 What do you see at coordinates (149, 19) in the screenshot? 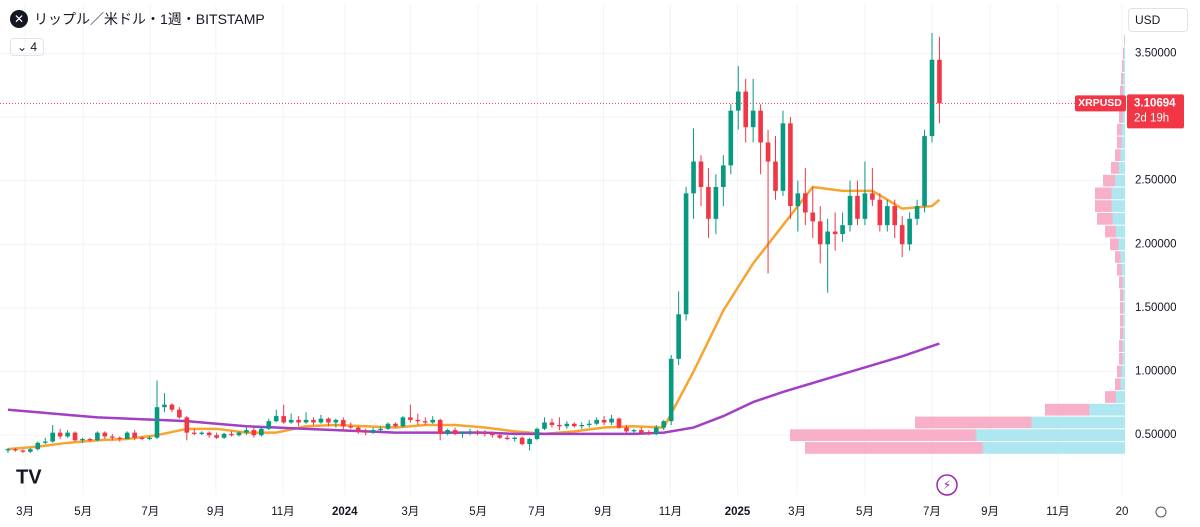
I see `title: リップル／米ドル・1週・BITSTAMP` at bounding box center [149, 19].